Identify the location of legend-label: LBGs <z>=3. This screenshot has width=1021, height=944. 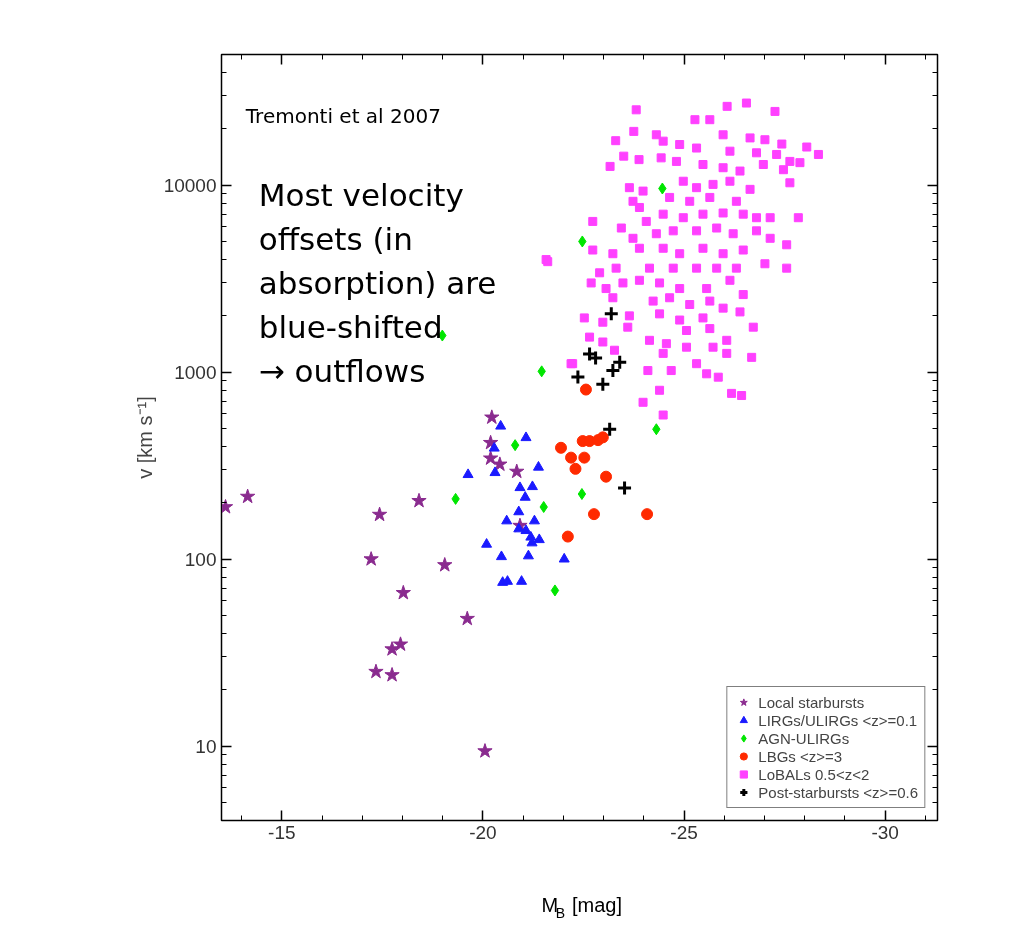
(800, 756).